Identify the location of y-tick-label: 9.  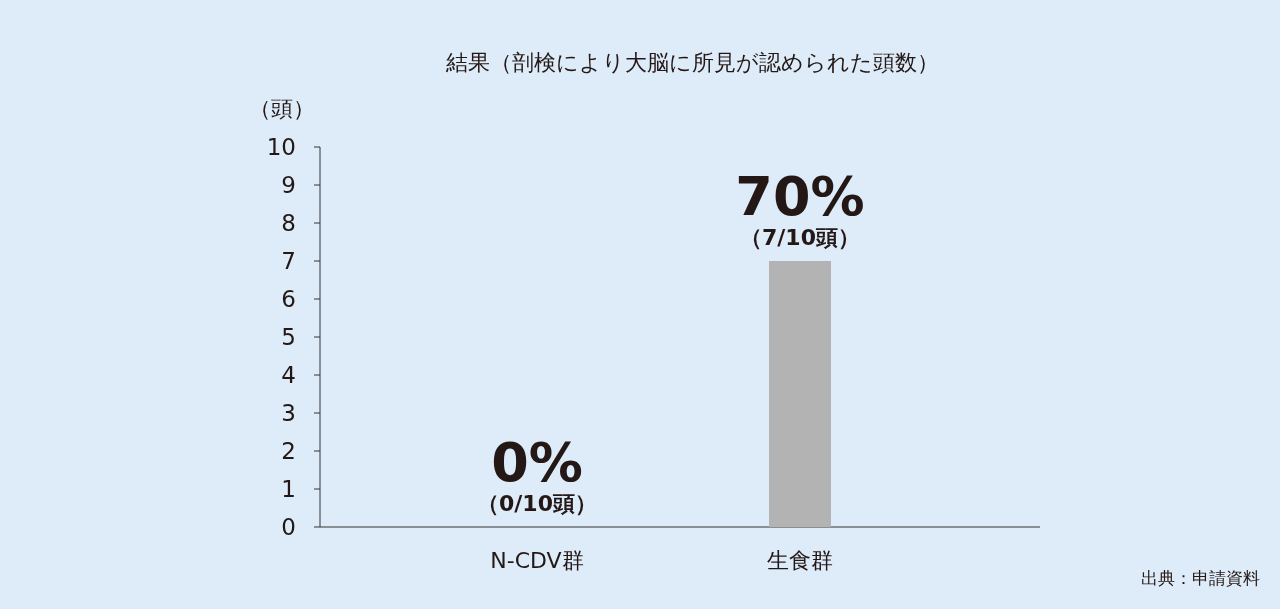
(288, 185).